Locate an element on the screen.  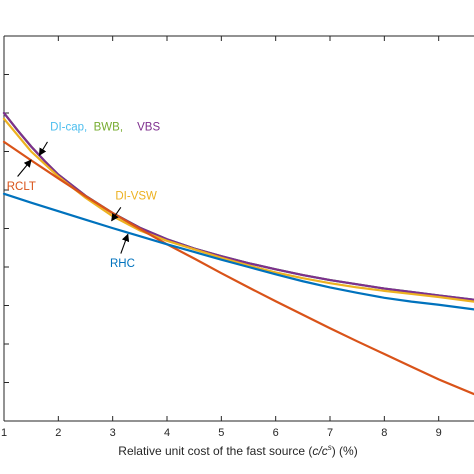
annotation-arrow-di-cap is located at coordinates (43, 149).